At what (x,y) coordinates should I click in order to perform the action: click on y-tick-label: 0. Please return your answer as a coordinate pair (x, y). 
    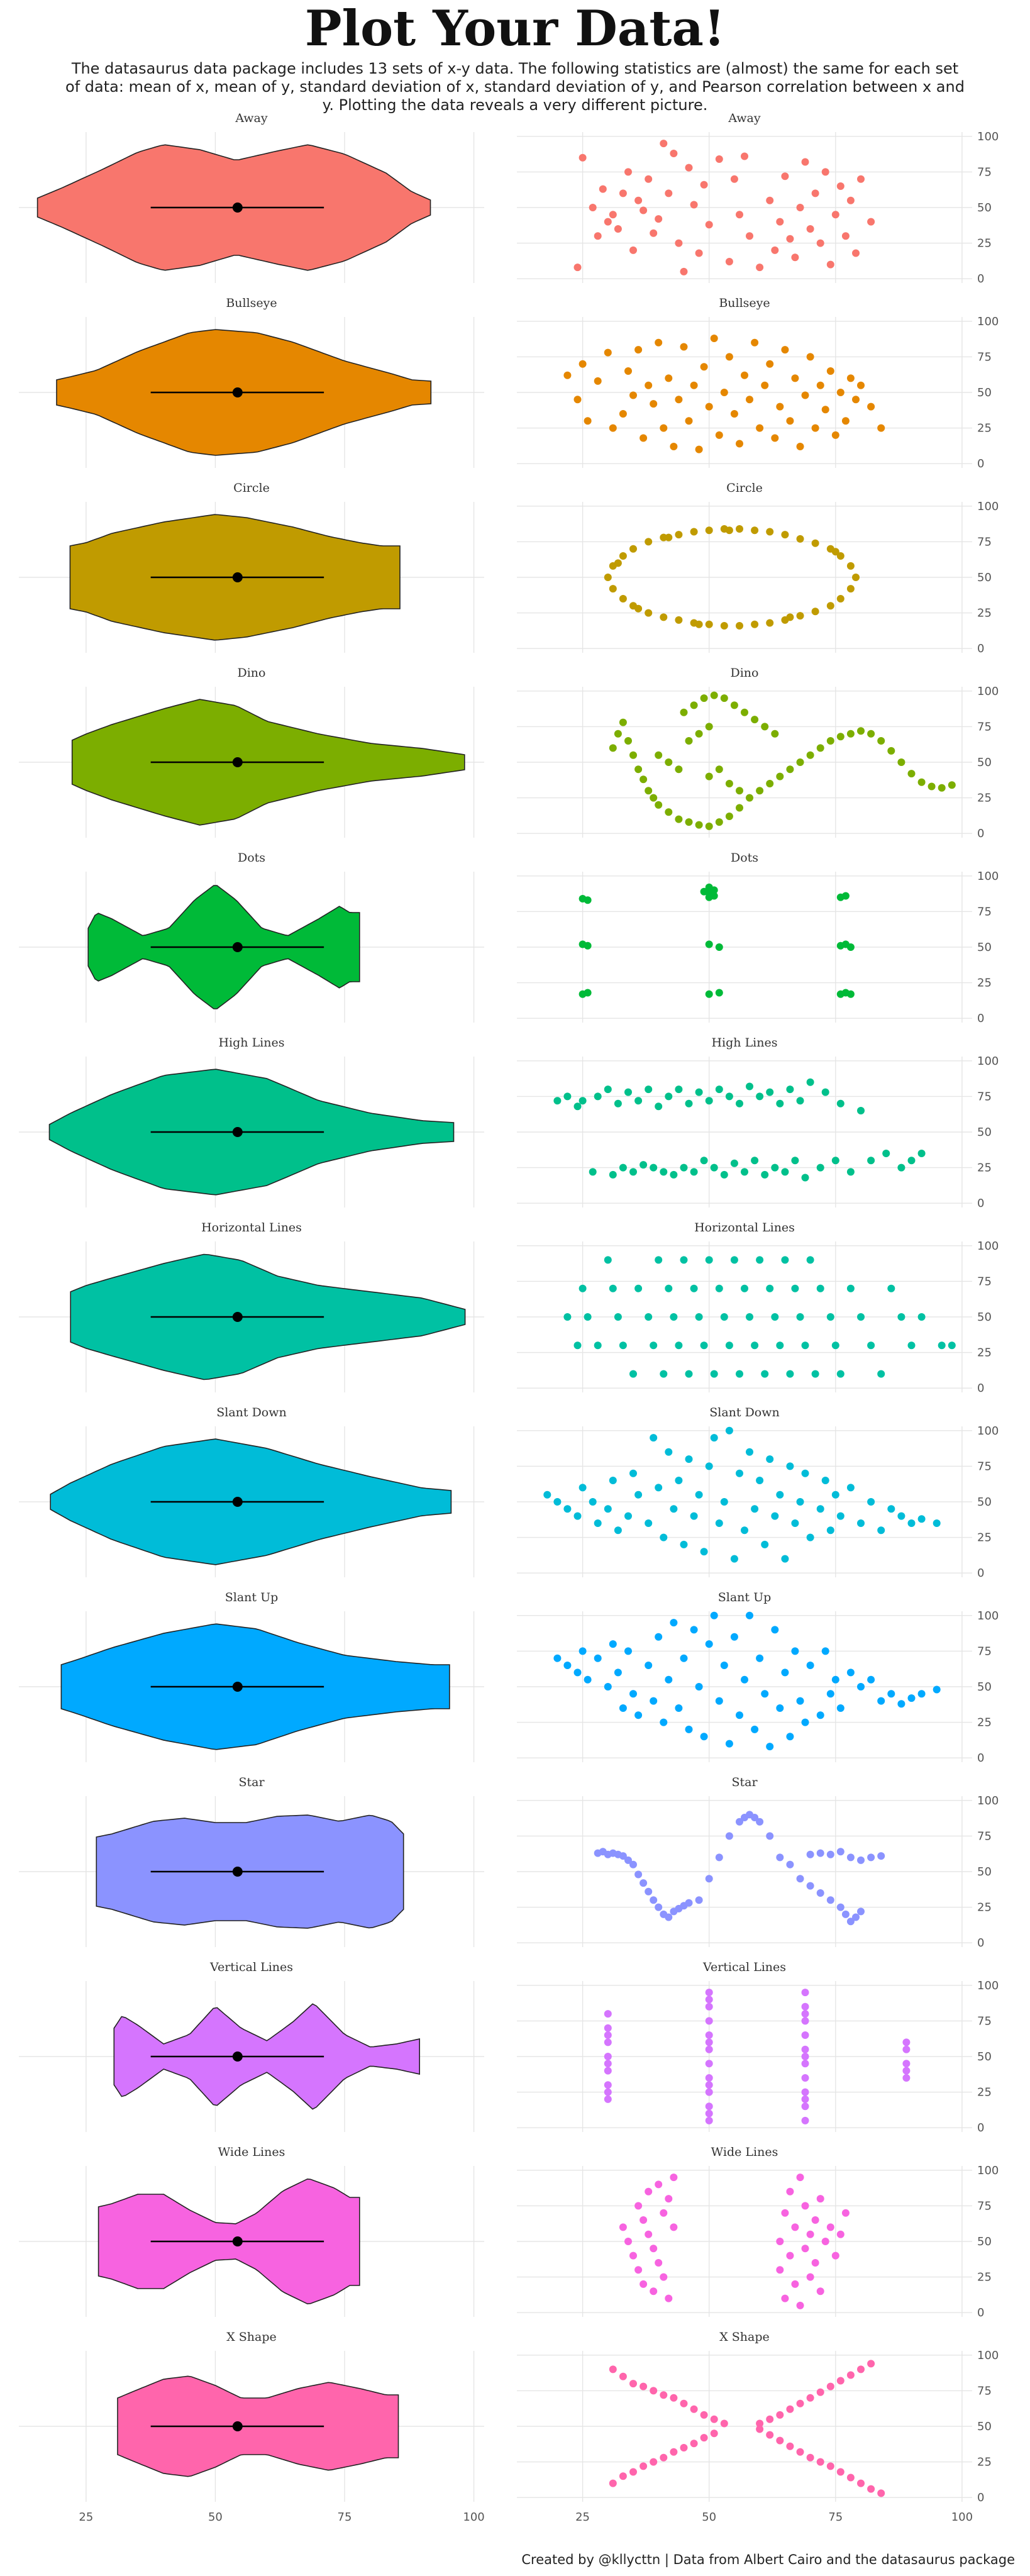
    Looking at the image, I should click on (980, 2312).